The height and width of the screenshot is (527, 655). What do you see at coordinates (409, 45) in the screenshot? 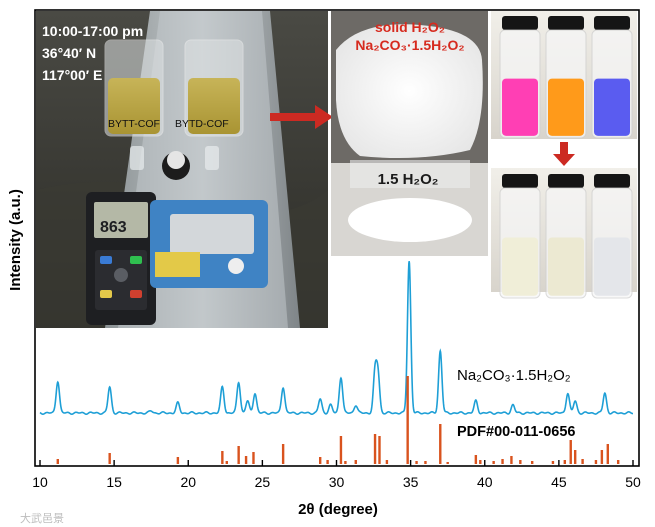
I see `solid-label-line2: Na₂CO₃·1.5H₂O₂` at bounding box center [409, 45].